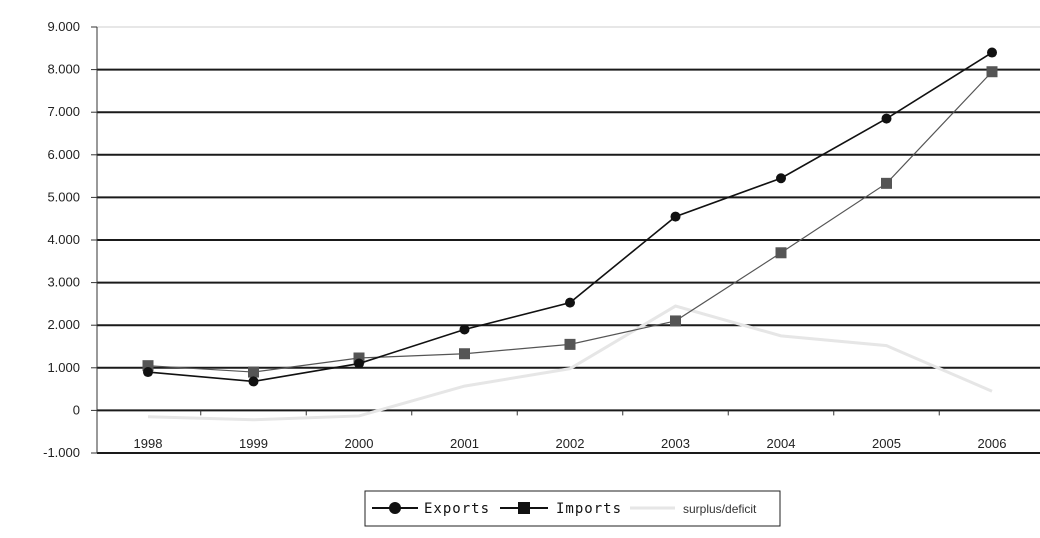 The image size is (1040, 538). I want to click on point-exports-2001, so click(464, 329).